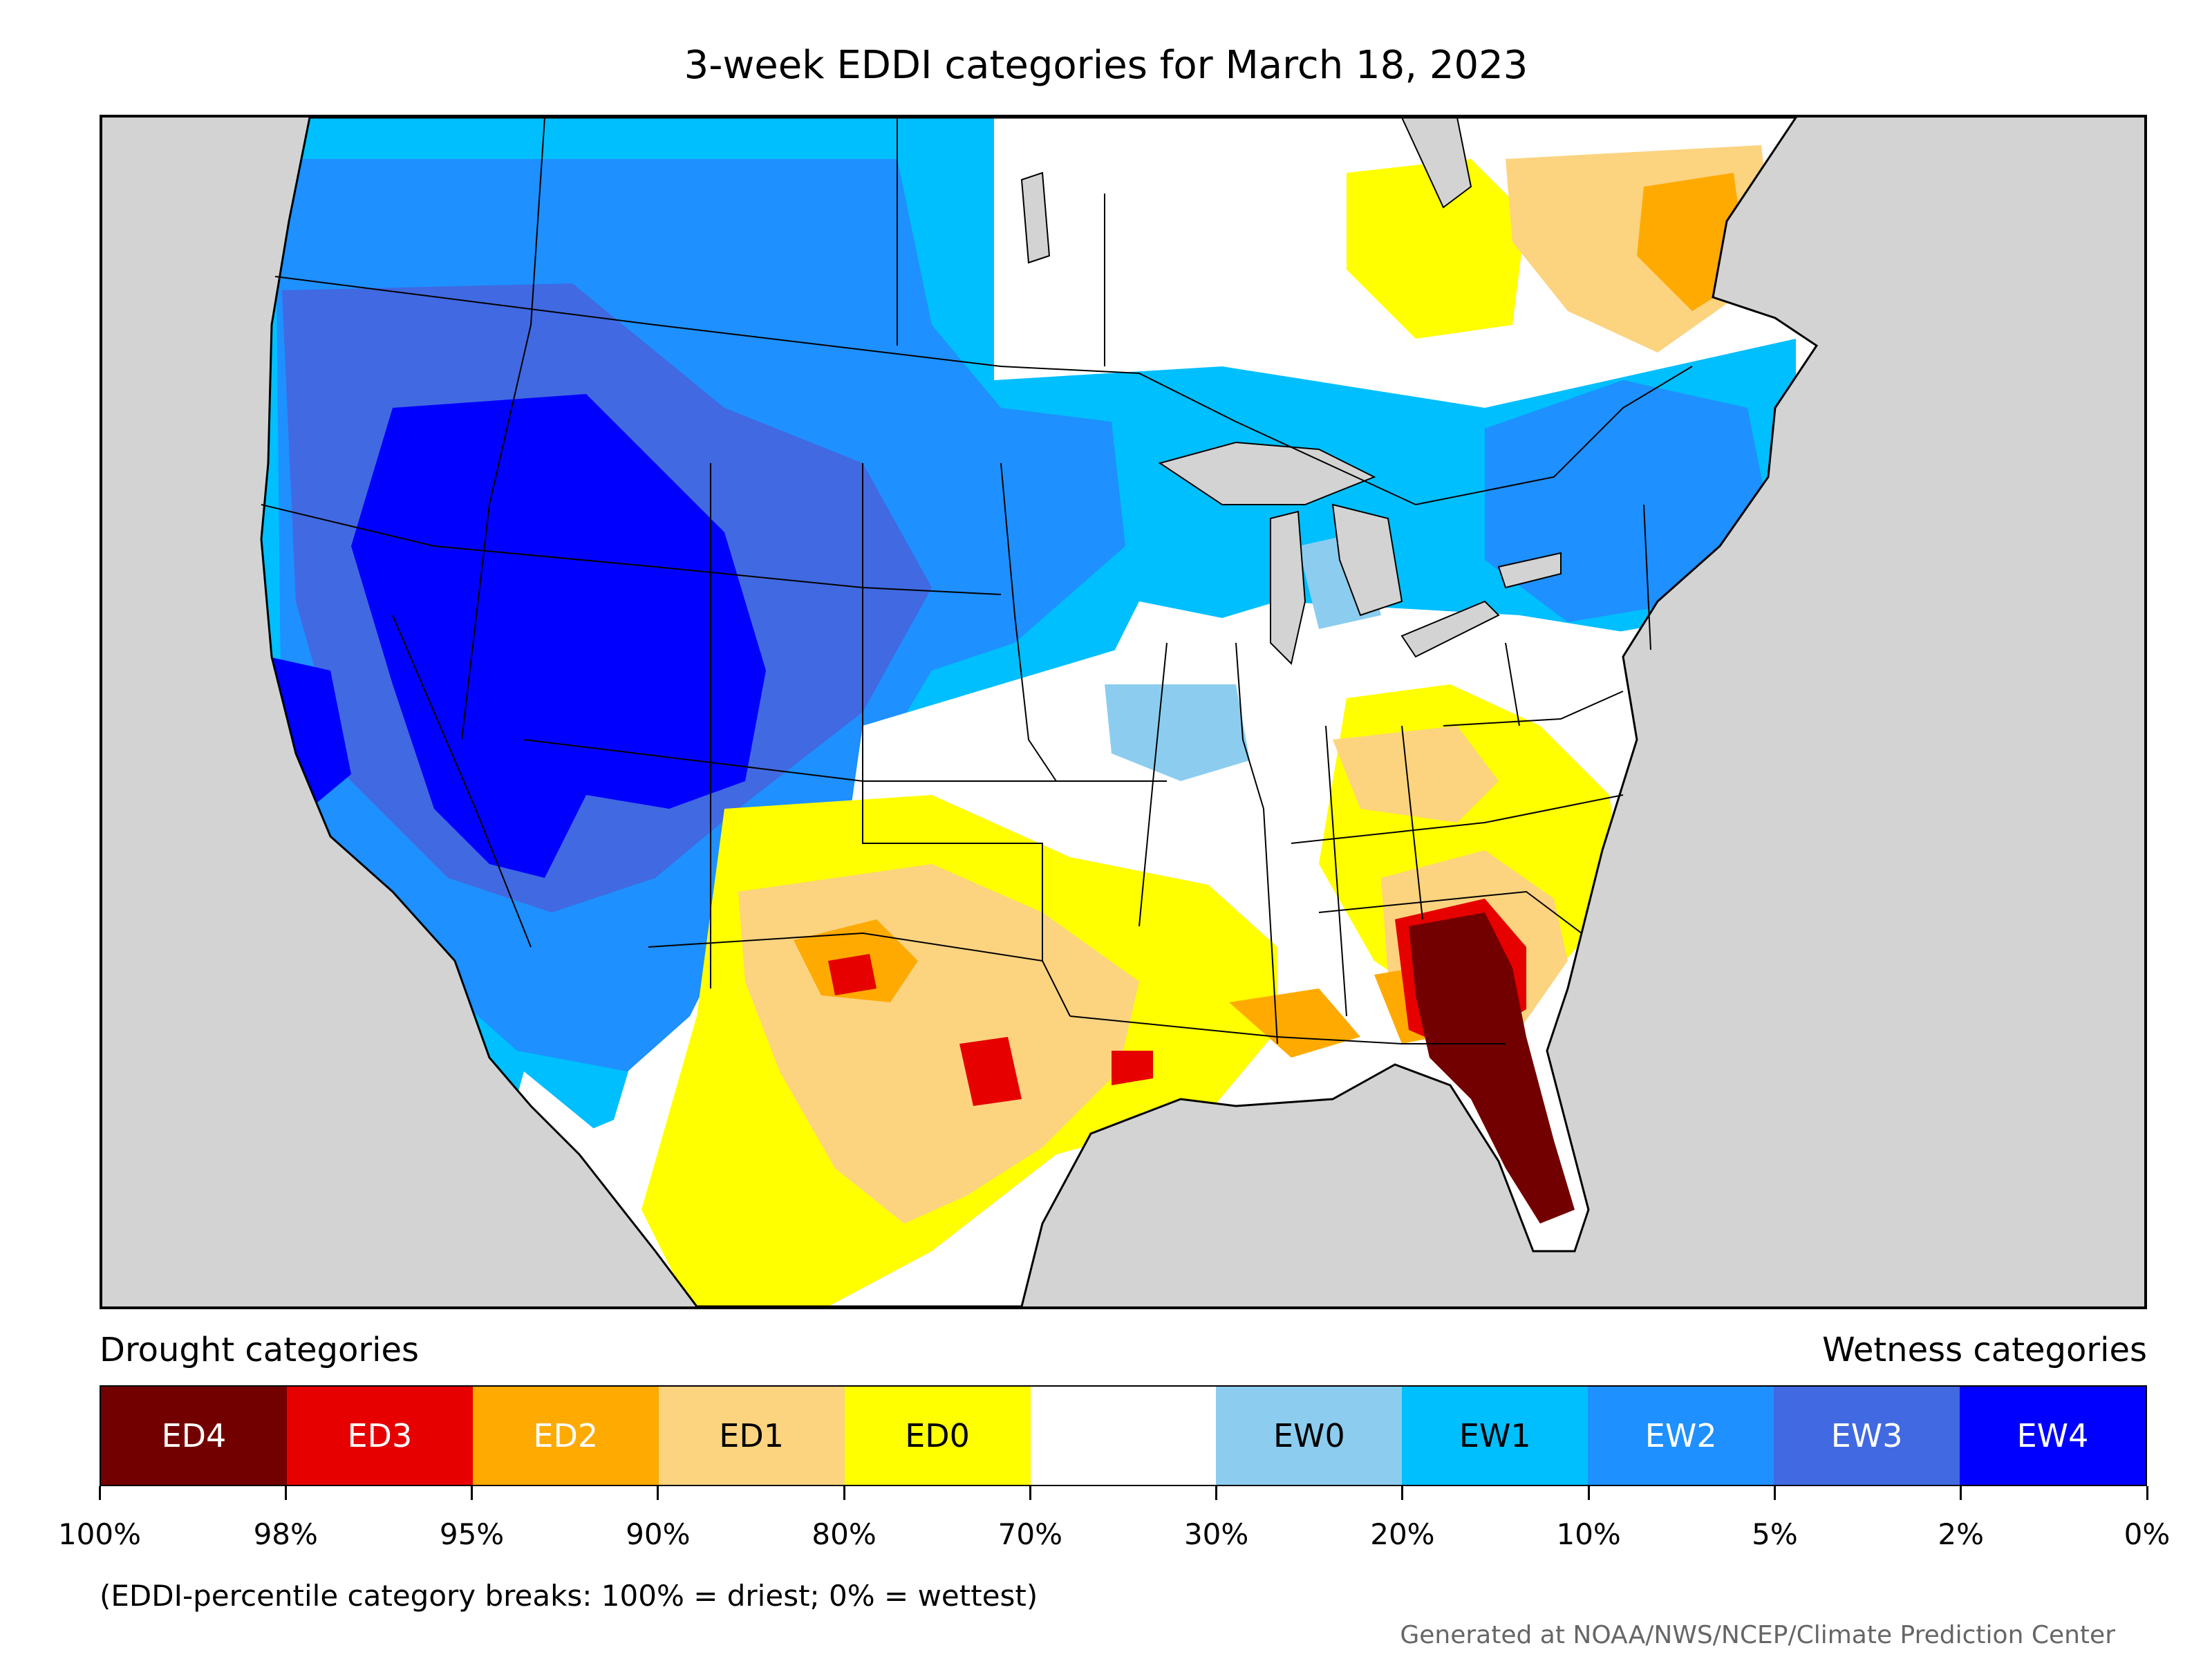 This screenshot has height=1659, width=2212. Describe the element at coordinates (2053, 1436) in the screenshot. I see `legend-swatch-ew4: EW4` at that location.